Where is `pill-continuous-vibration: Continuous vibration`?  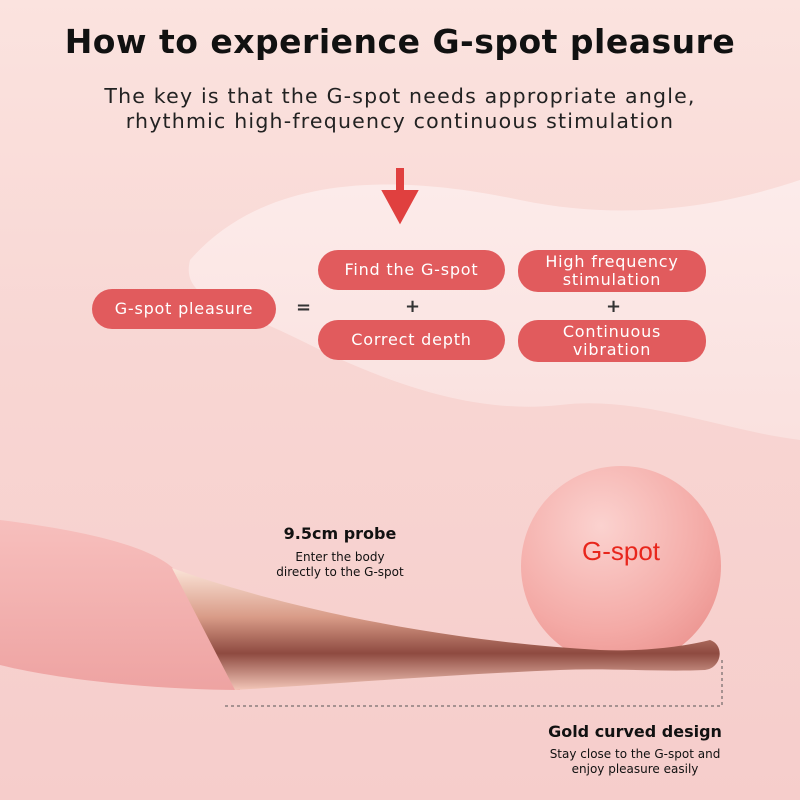
pill-continuous-vibration: Continuous vibration is located at coordinates (612, 341).